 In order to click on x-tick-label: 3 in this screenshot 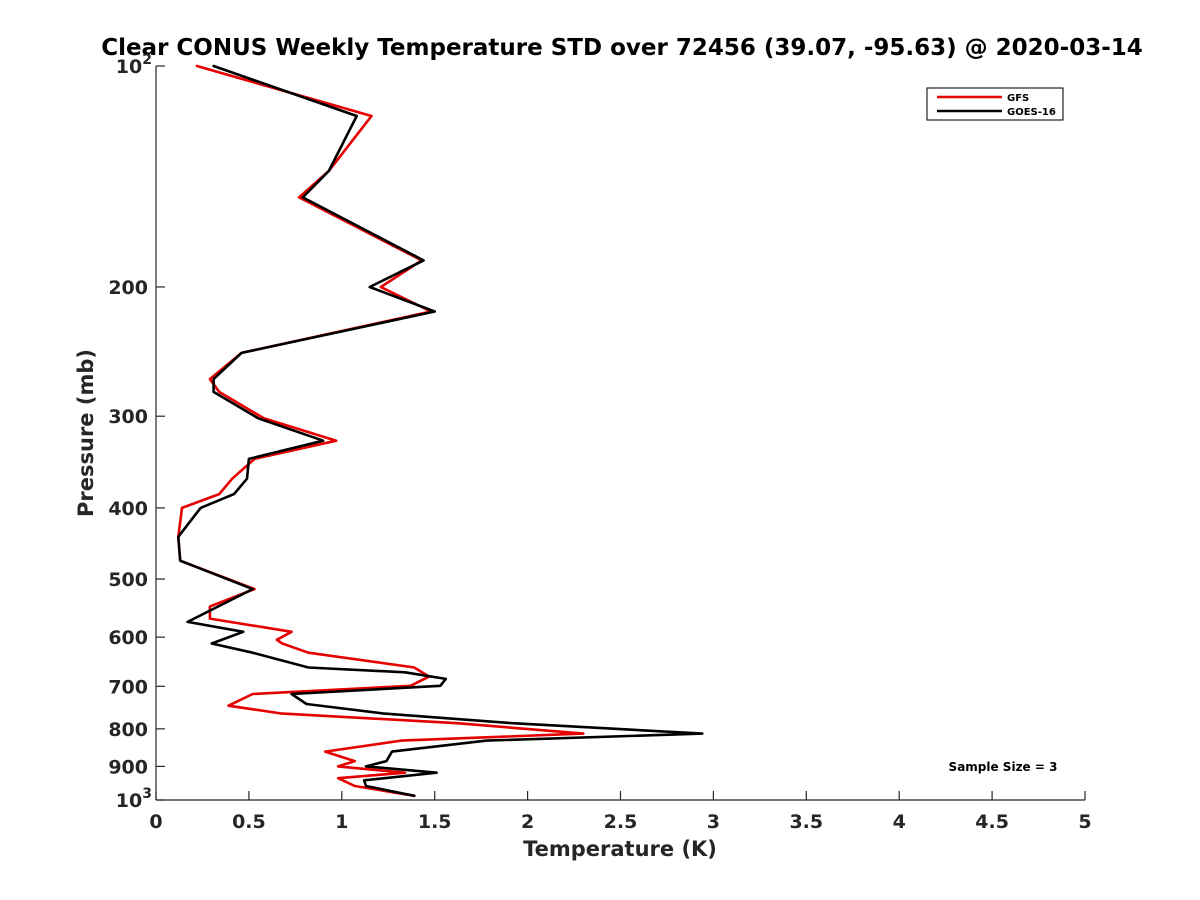, I will do `click(713, 822)`.